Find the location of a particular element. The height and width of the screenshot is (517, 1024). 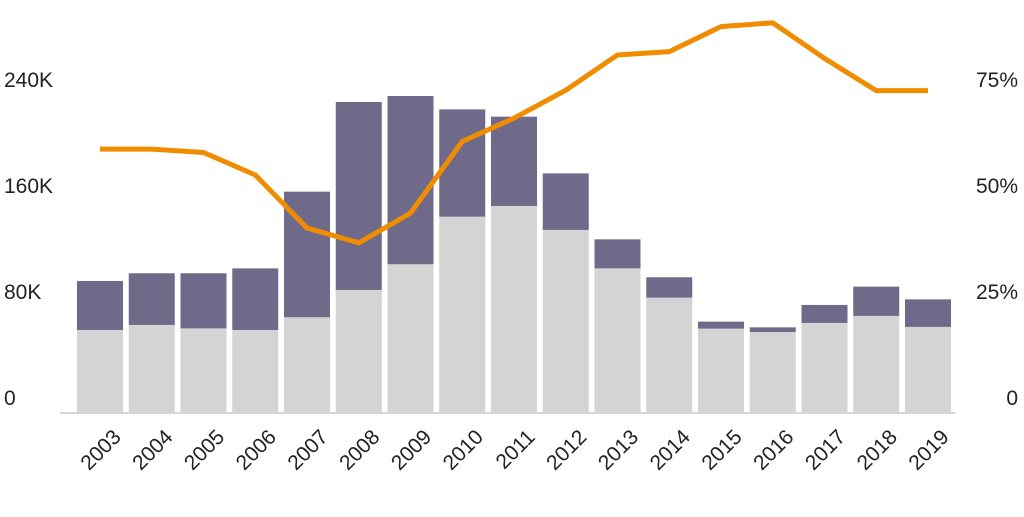

right-axis-tick-label: 75% is located at coordinates (997, 80).